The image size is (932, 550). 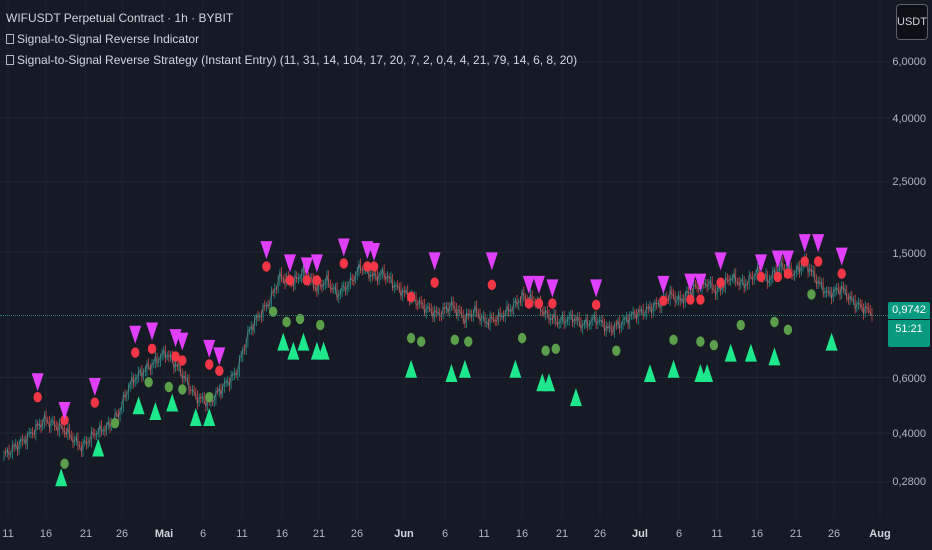 I want to click on current-price-line, so click(x=445, y=316).